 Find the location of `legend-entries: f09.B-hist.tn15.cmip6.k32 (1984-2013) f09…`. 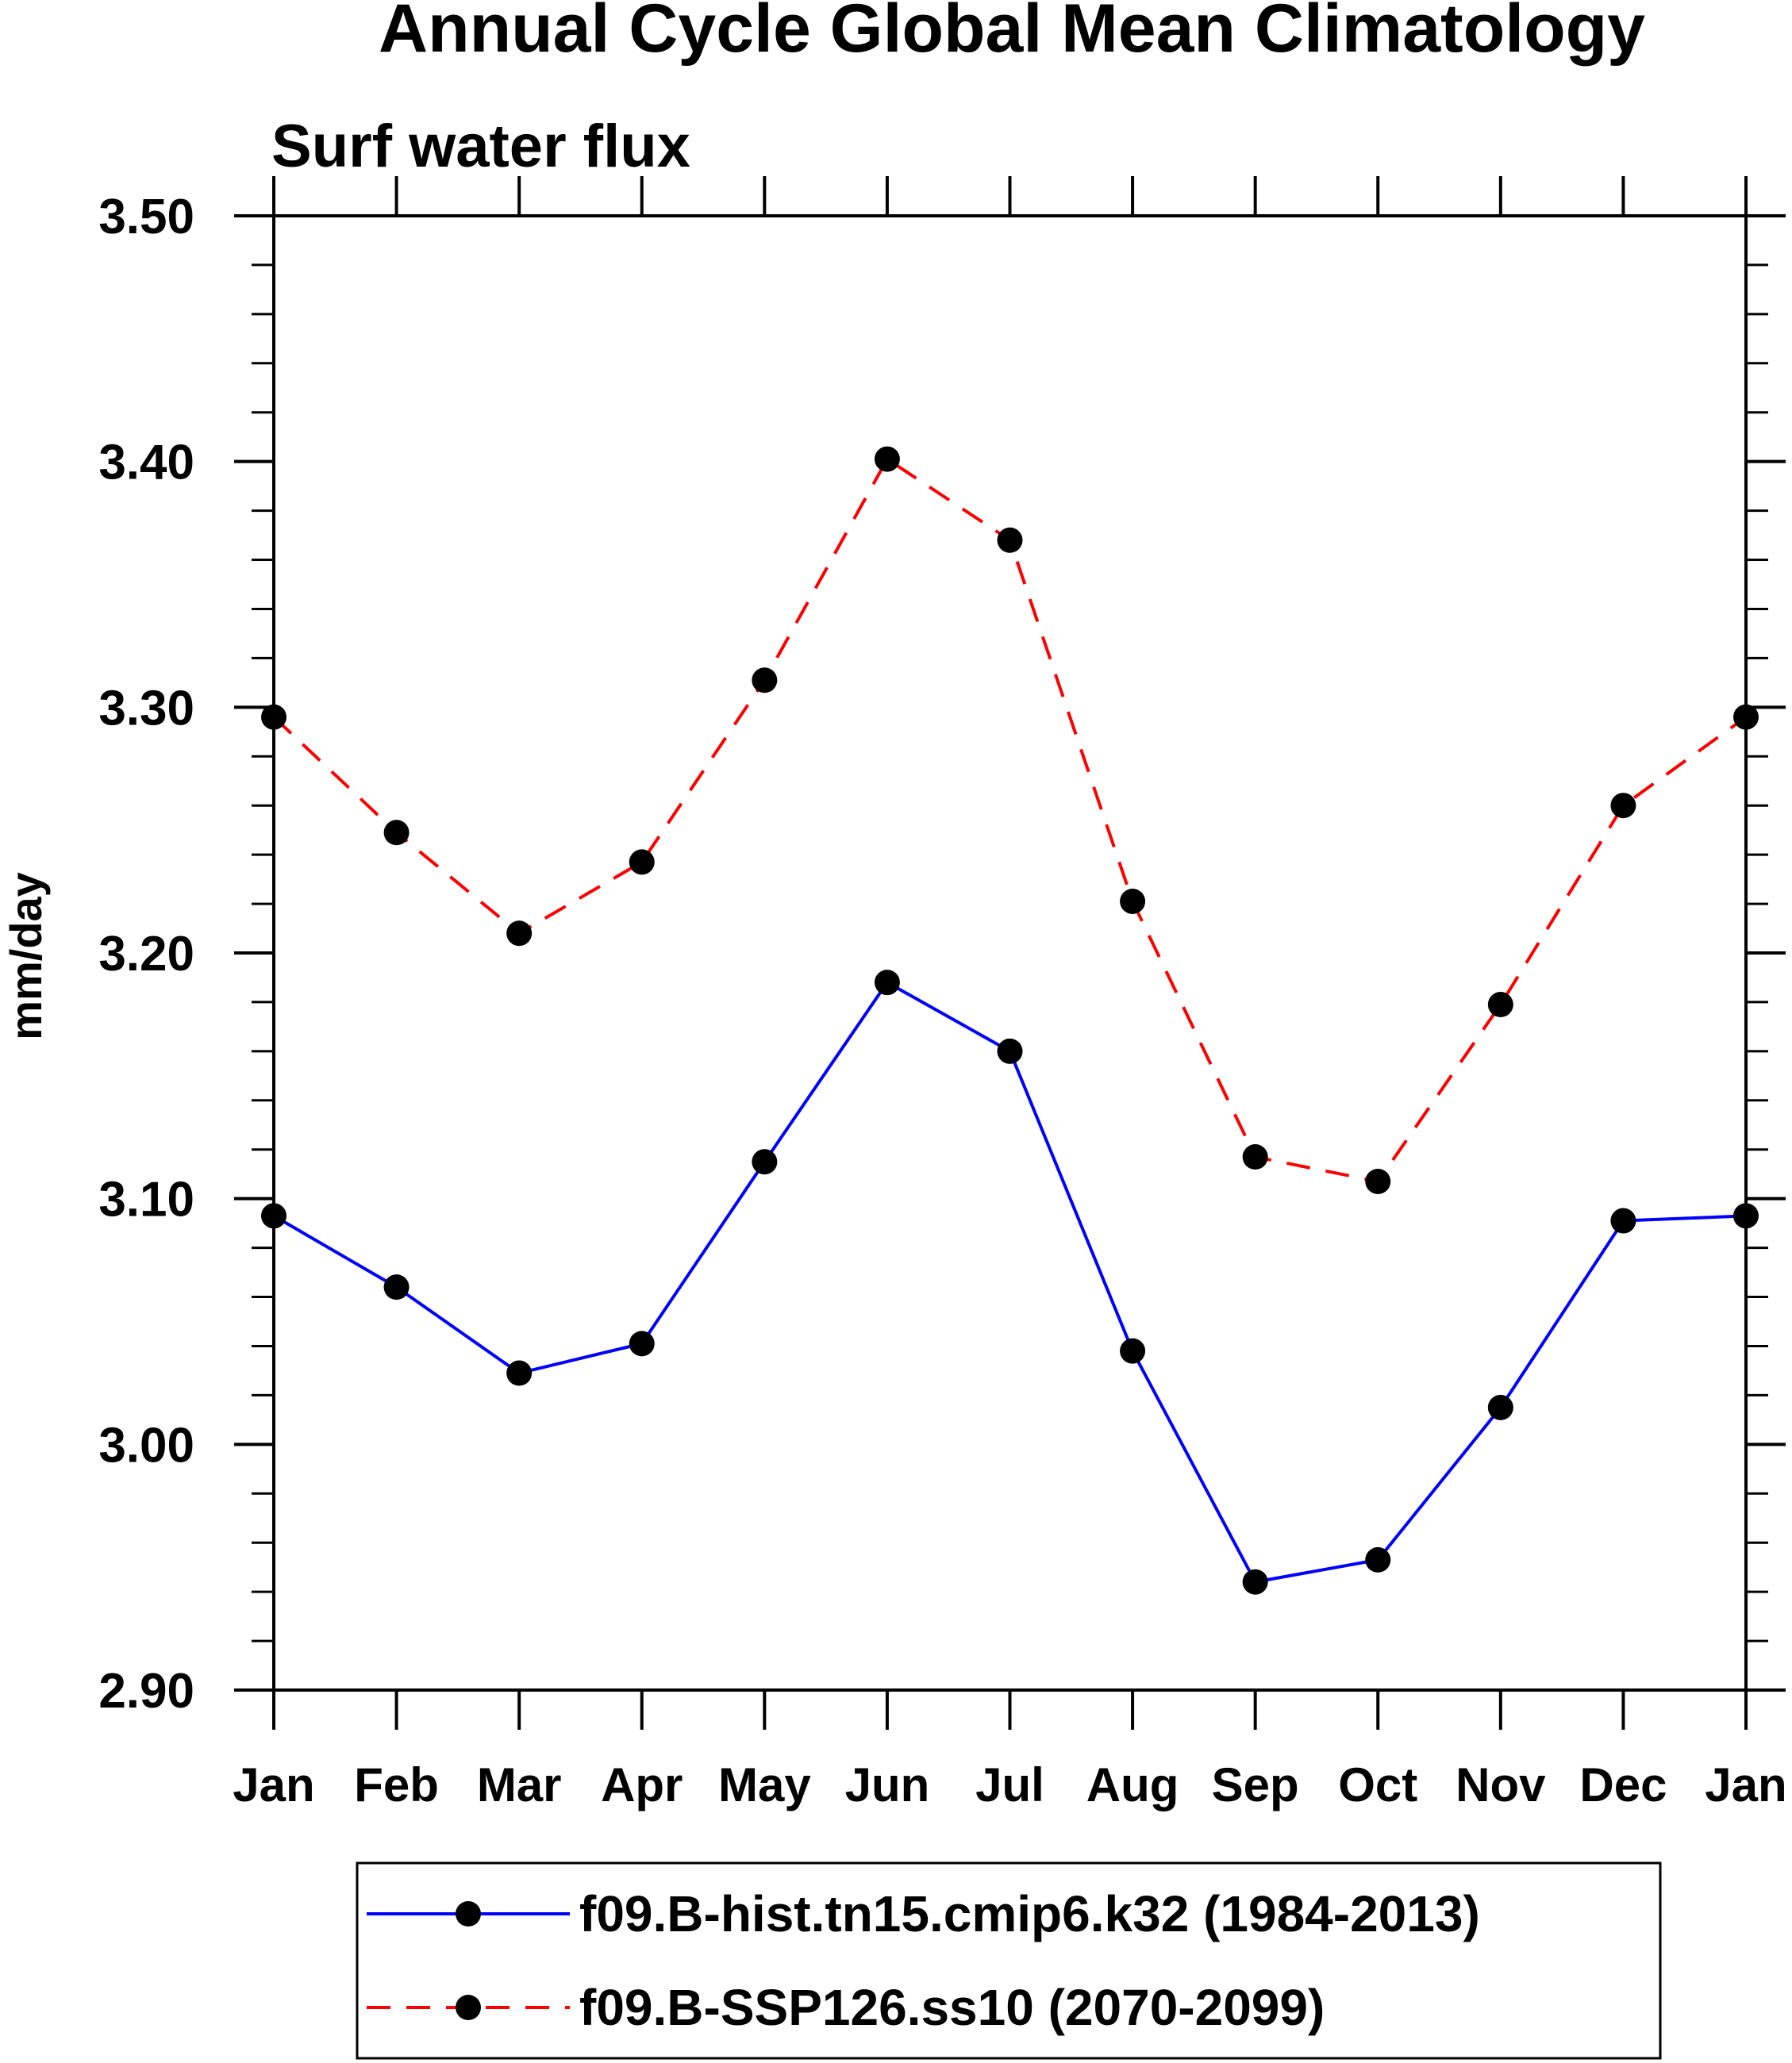

legend-entries: f09.B-hist.tn15.cmip6.k32 (1984-2013) f09… is located at coordinates (923, 1960).